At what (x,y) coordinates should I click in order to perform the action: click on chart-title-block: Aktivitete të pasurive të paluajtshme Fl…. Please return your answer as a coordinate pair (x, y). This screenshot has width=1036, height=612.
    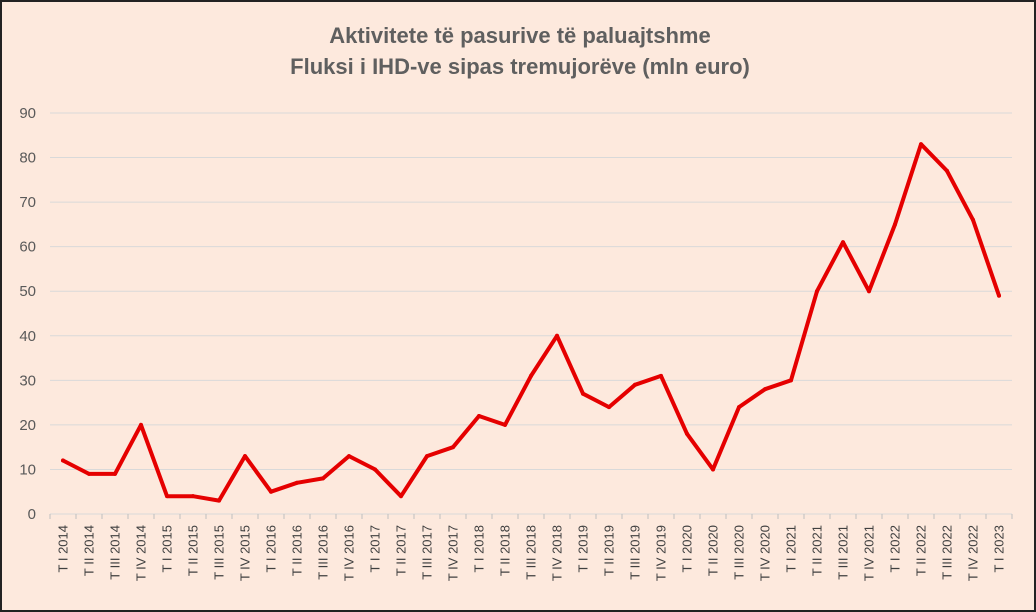
    Looking at the image, I should click on (519, 51).